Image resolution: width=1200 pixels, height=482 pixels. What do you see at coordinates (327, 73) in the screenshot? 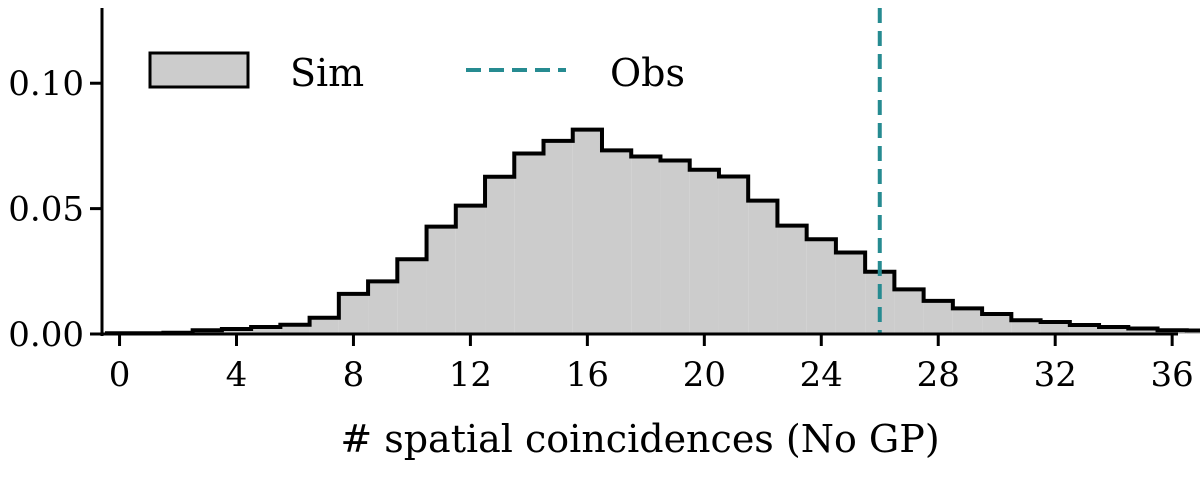
I see `legend-sim-label: Sim` at bounding box center [327, 73].